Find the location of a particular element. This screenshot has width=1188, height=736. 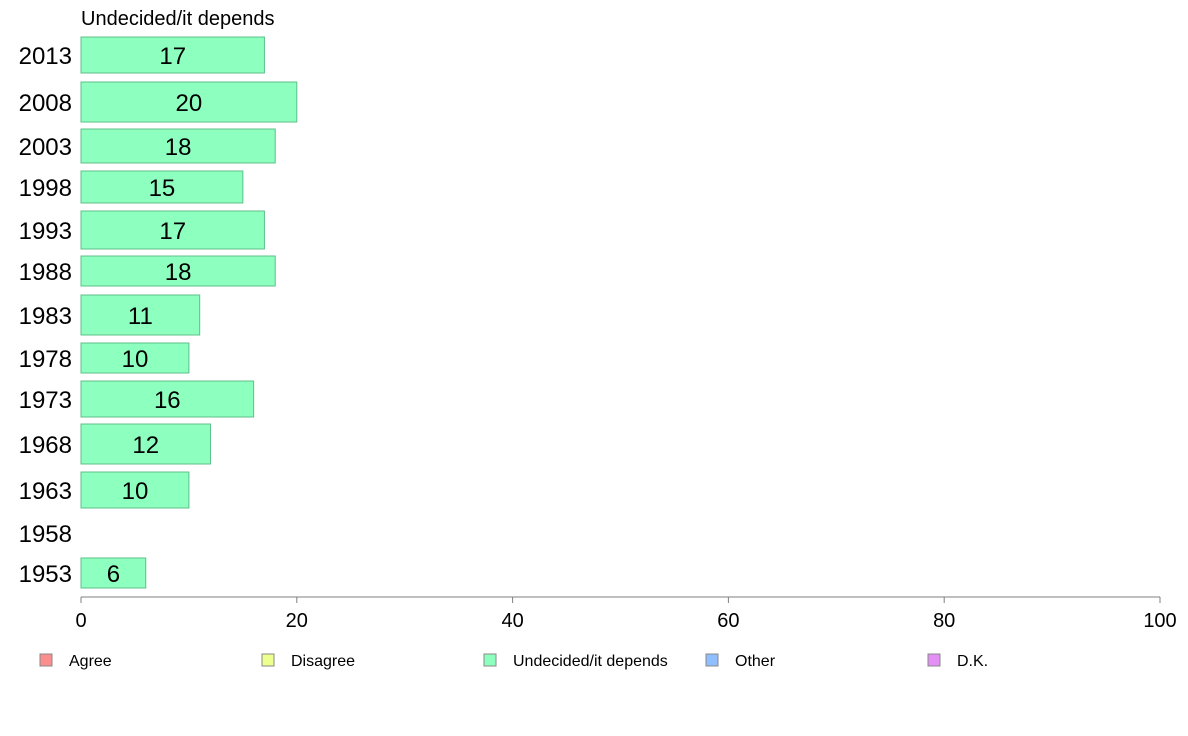

bar-value-label-1953: 6 is located at coordinates (113, 574).